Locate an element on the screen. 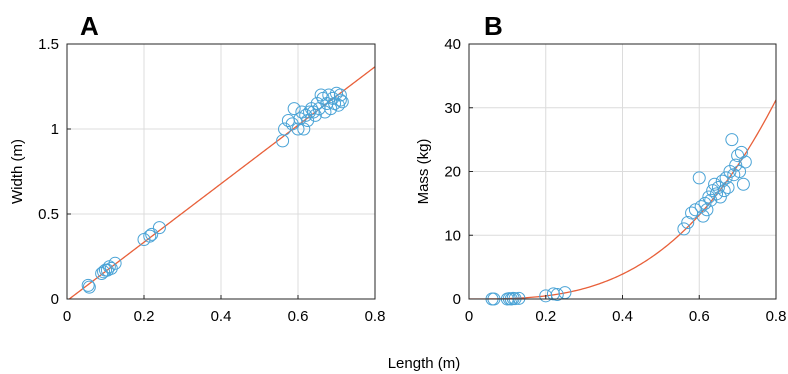  y-tick-label: 40 is located at coordinates (452, 44).